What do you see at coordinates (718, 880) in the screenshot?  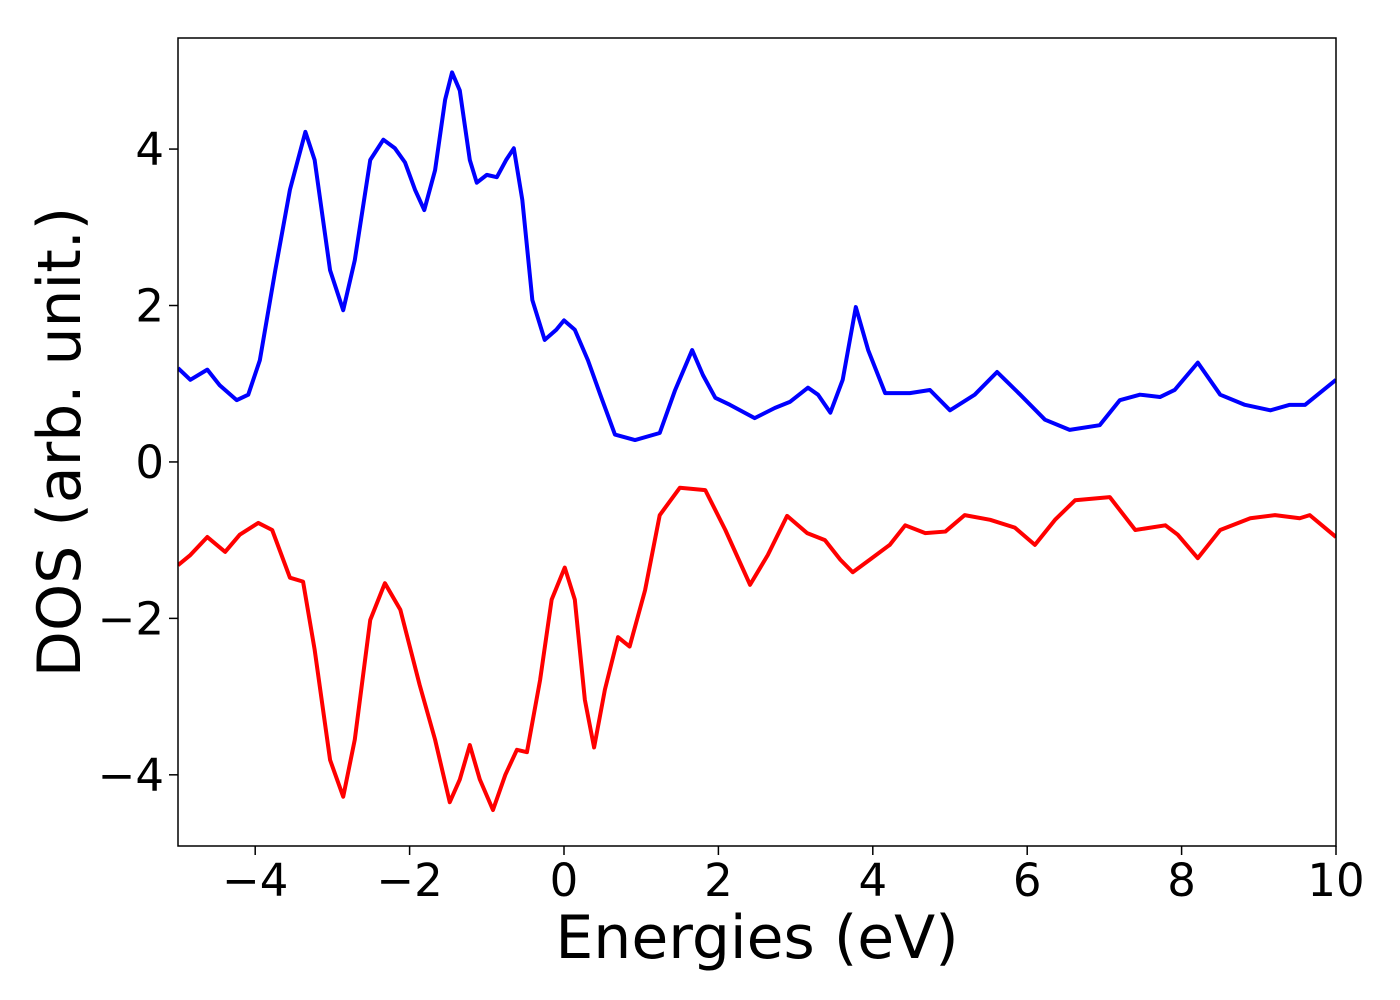 I see `x-tick-label: 2` at bounding box center [718, 880].